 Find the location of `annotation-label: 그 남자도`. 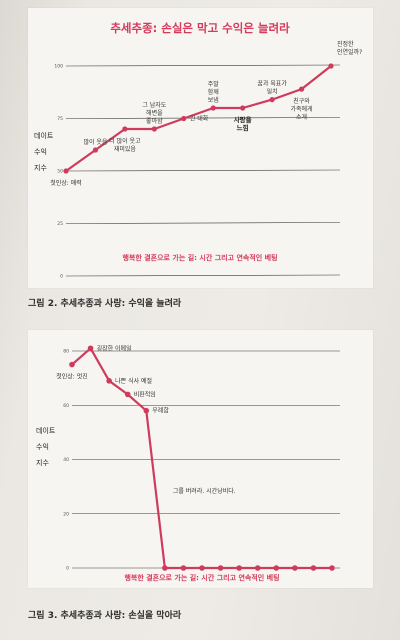

annotation-label: 그 남자도 is located at coordinates (154, 105).